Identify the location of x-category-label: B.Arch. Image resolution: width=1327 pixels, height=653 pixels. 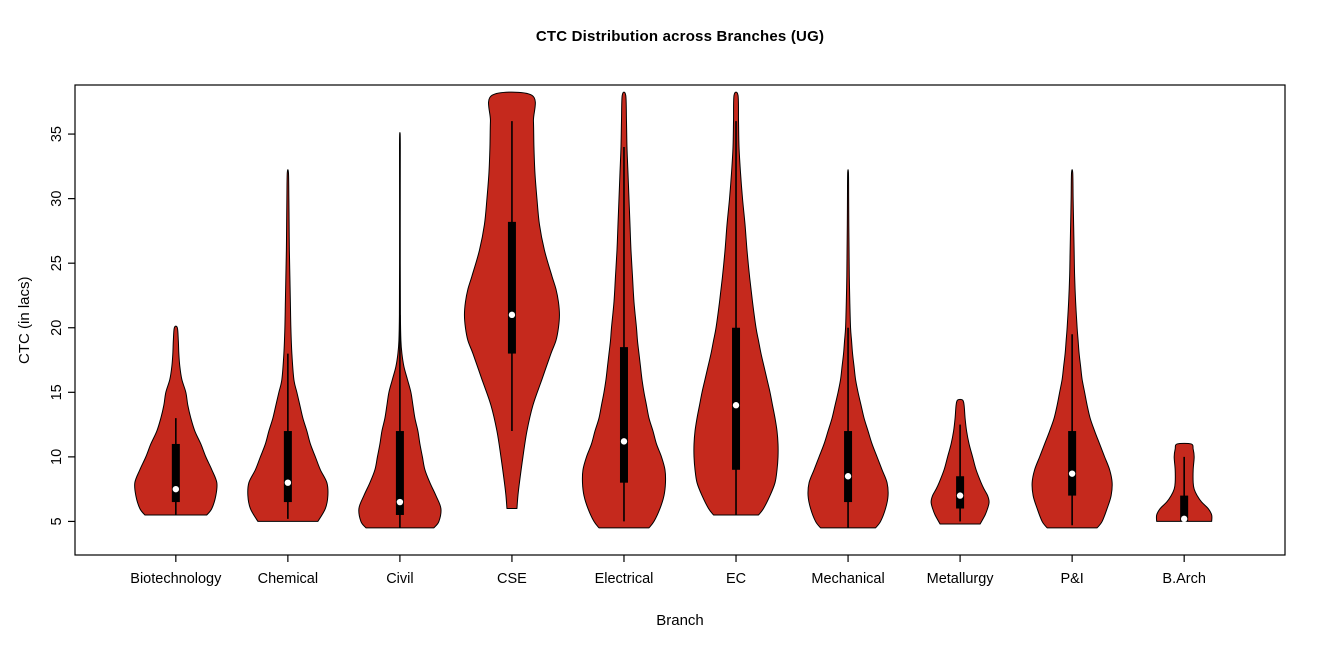
(1184, 579).